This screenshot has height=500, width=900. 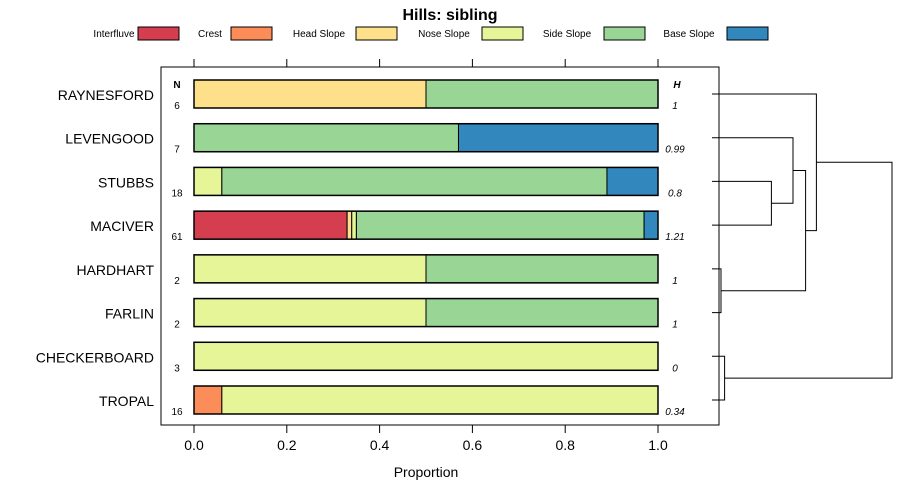 I want to click on legend-label: Base Slope, so click(x=689, y=34).